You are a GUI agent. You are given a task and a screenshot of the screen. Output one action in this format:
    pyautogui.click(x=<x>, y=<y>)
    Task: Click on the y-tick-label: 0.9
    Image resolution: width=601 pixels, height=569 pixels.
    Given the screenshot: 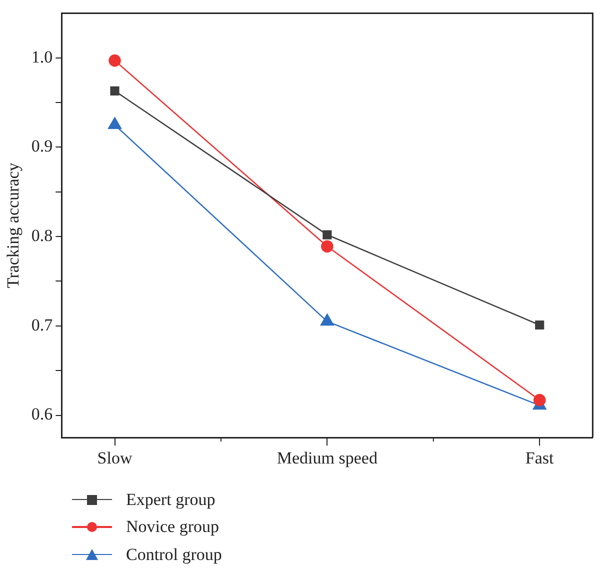 What is the action you would take?
    pyautogui.click(x=42, y=146)
    